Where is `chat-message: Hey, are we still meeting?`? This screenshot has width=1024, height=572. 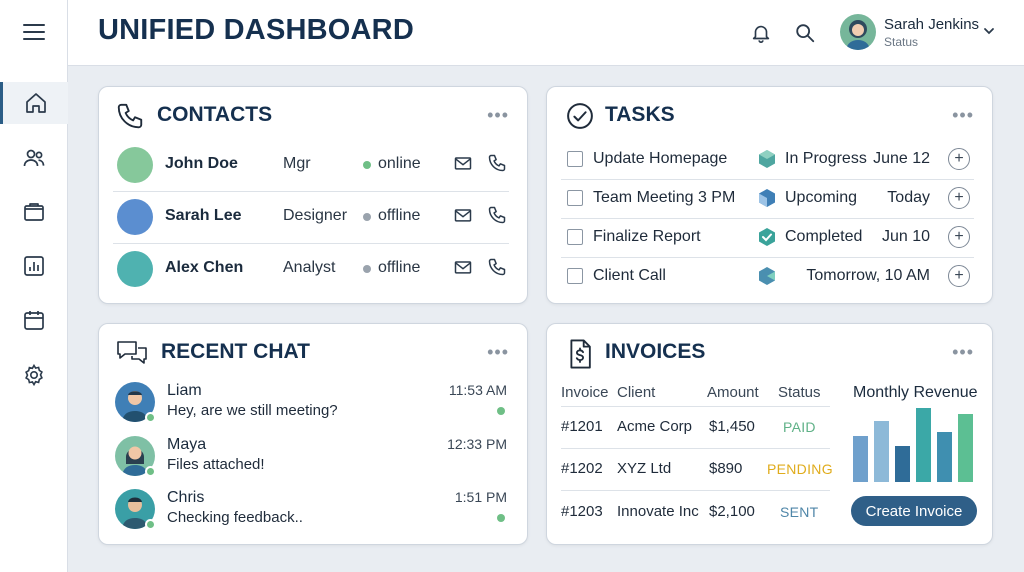 chat-message: Hey, are we still meeting? is located at coordinates (252, 410).